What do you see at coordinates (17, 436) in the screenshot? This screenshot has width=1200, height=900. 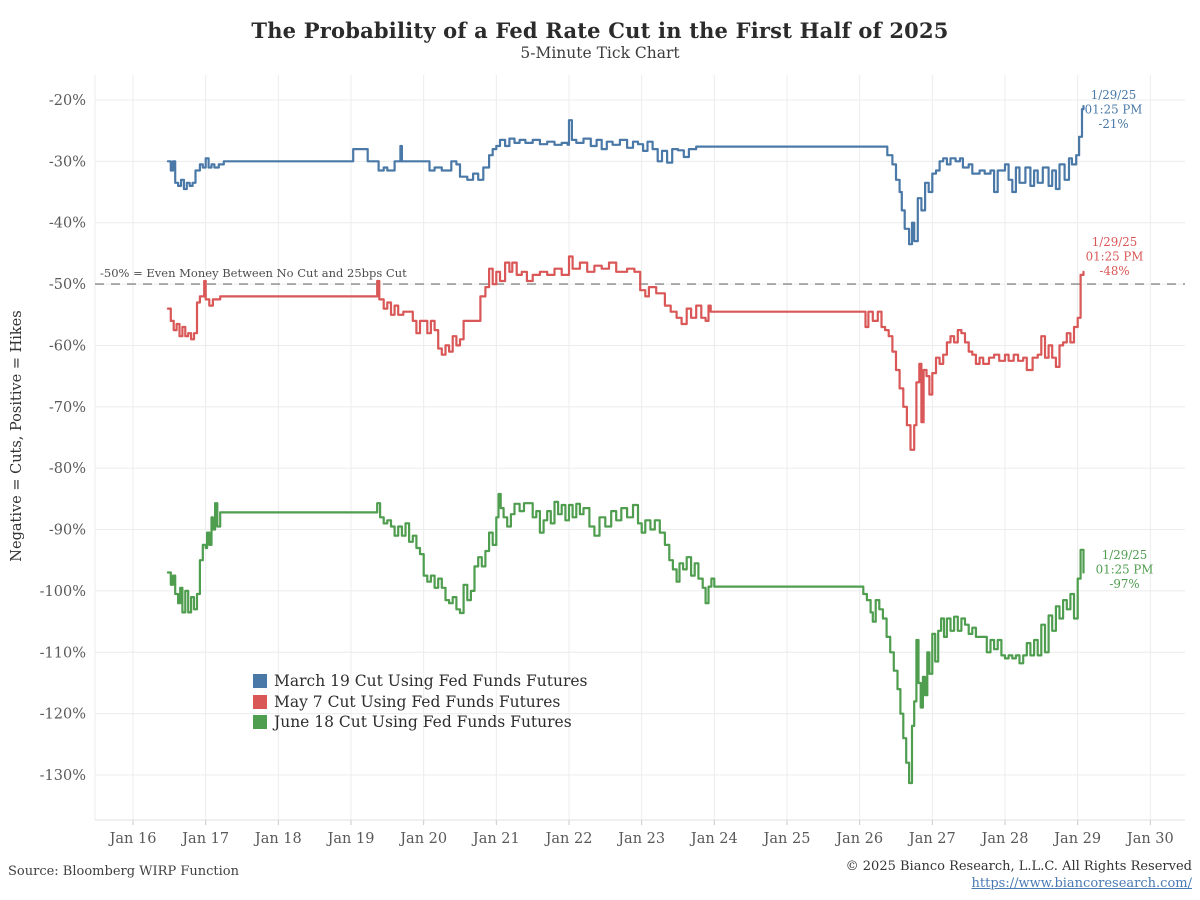 I see `y-axis-title: Negative = Cuts, Positive = Hikes` at bounding box center [17, 436].